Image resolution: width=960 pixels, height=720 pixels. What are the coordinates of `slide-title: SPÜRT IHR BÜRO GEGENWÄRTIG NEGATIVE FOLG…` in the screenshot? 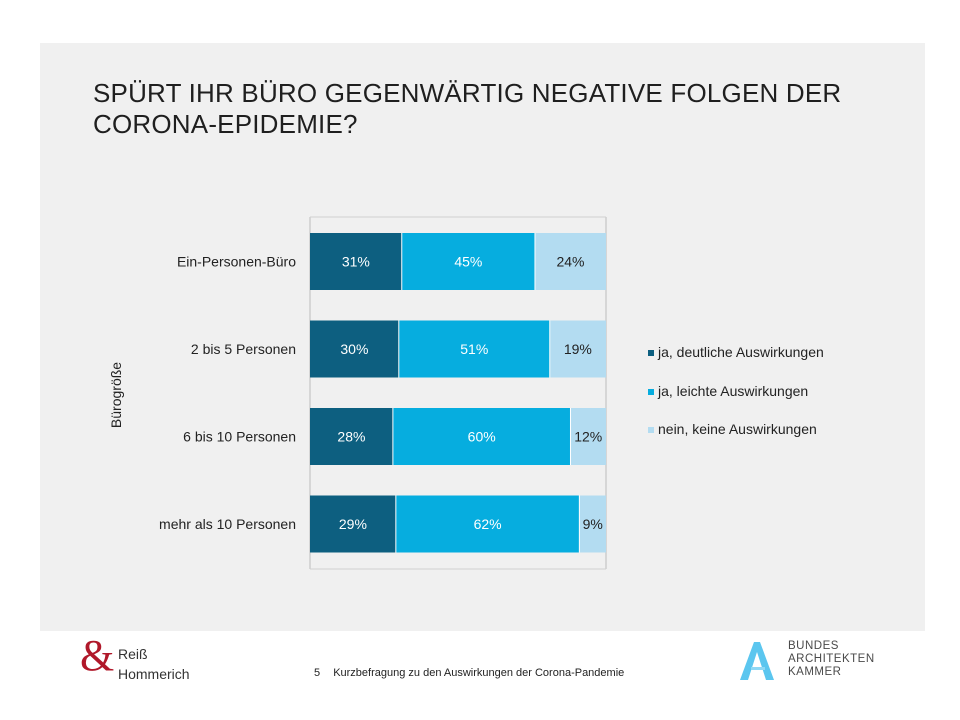 It's located at (467, 108).